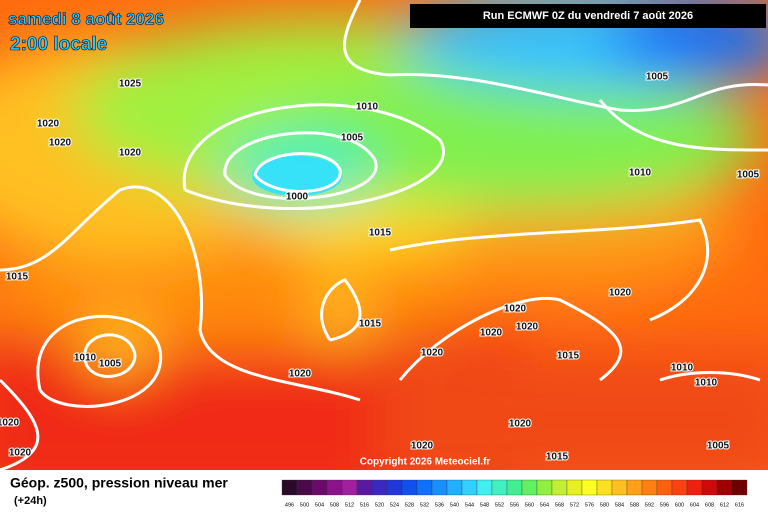 The height and width of the screenshot is (512, 768). Describe the element at coordinates (425, 462) in the screenshot. I see `copyright: Copyright 2026 Meteociel.fr` at that location.